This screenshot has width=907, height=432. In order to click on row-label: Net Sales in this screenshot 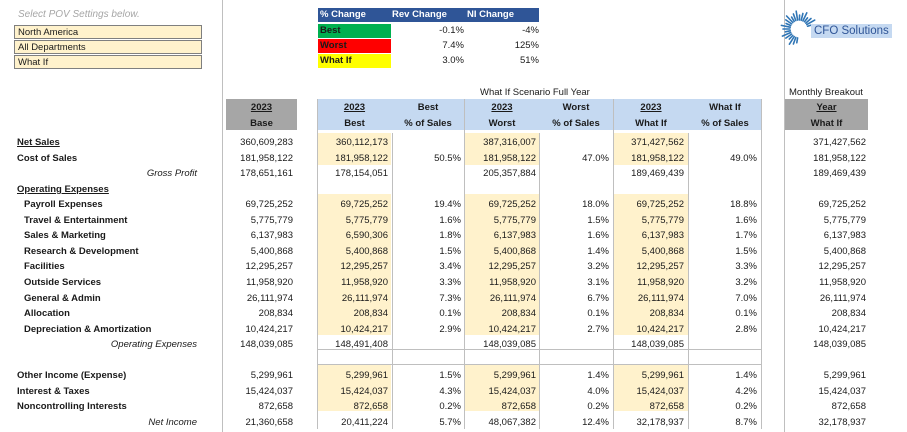, I will do `click(38, 142)`.